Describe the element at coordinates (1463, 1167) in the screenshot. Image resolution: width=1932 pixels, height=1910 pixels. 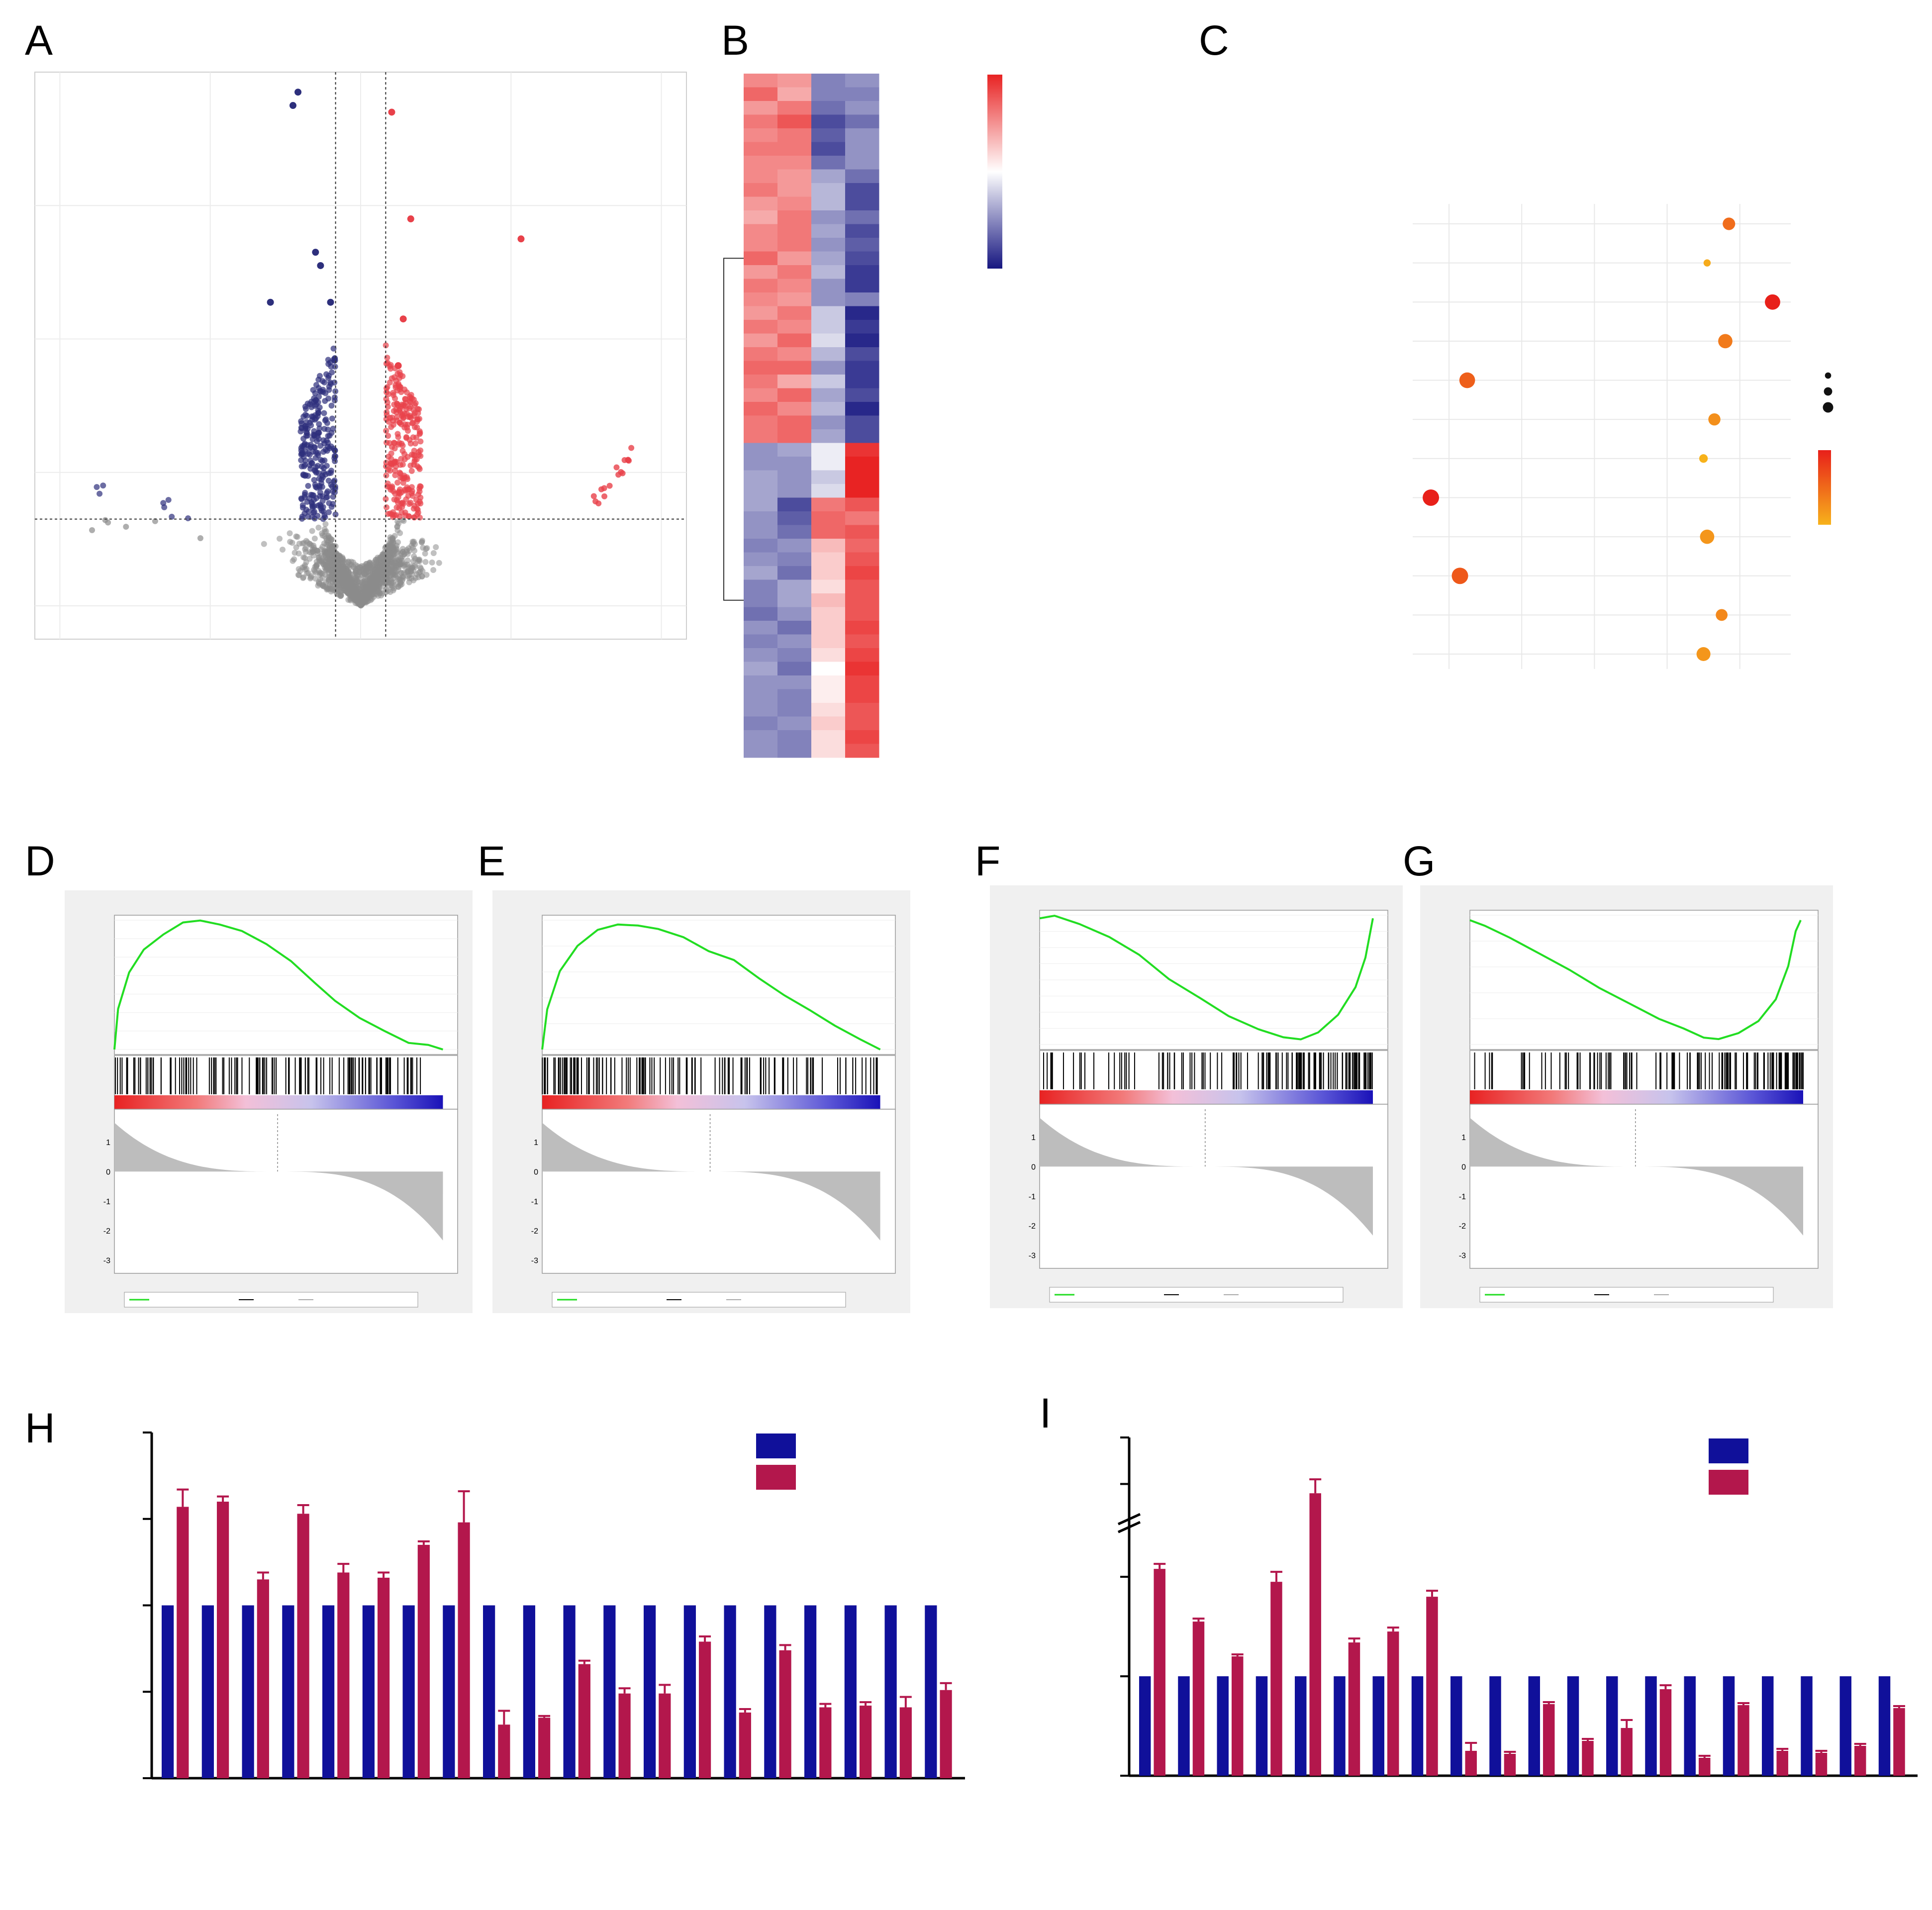
I see `metric-tick: 0` at that location.